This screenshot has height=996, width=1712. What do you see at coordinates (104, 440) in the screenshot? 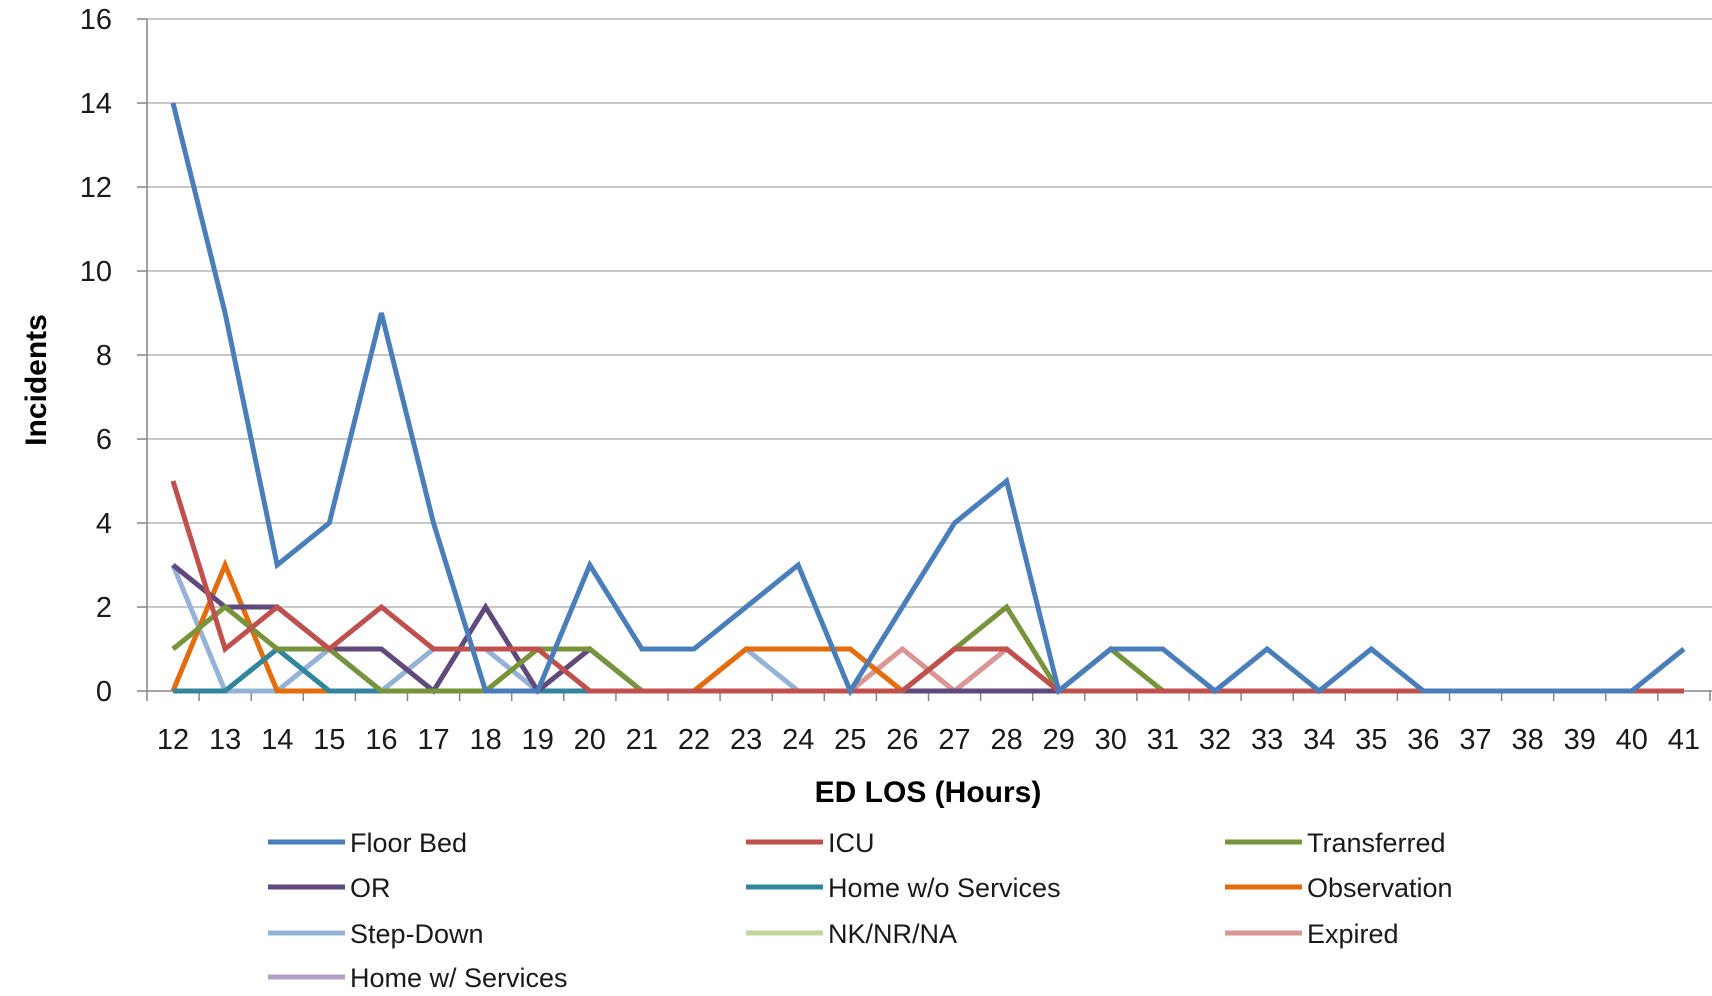
I see `y-tick-label-3: 6` at bounding box center [104, 440].